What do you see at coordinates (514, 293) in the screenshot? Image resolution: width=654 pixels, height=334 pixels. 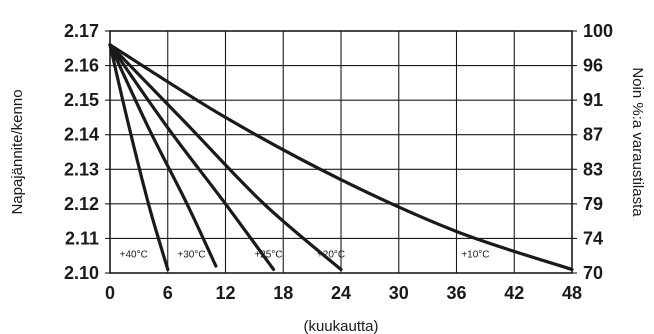 I see `x-tick-label: 42` at bounding box center [514, 293].